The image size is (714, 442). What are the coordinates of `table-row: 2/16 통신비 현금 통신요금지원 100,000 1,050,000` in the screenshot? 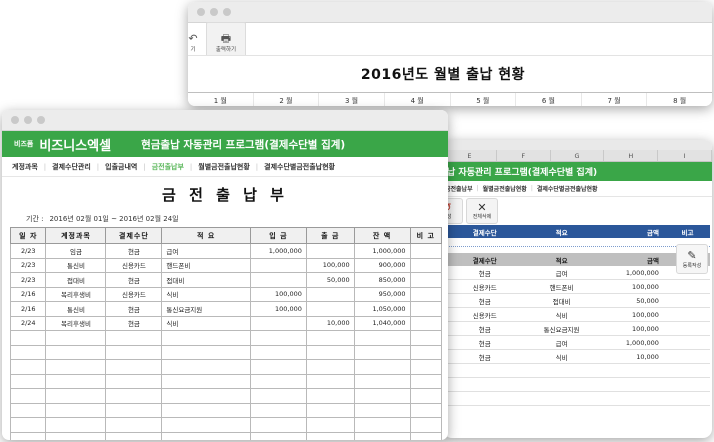 It's located at (226, 309).